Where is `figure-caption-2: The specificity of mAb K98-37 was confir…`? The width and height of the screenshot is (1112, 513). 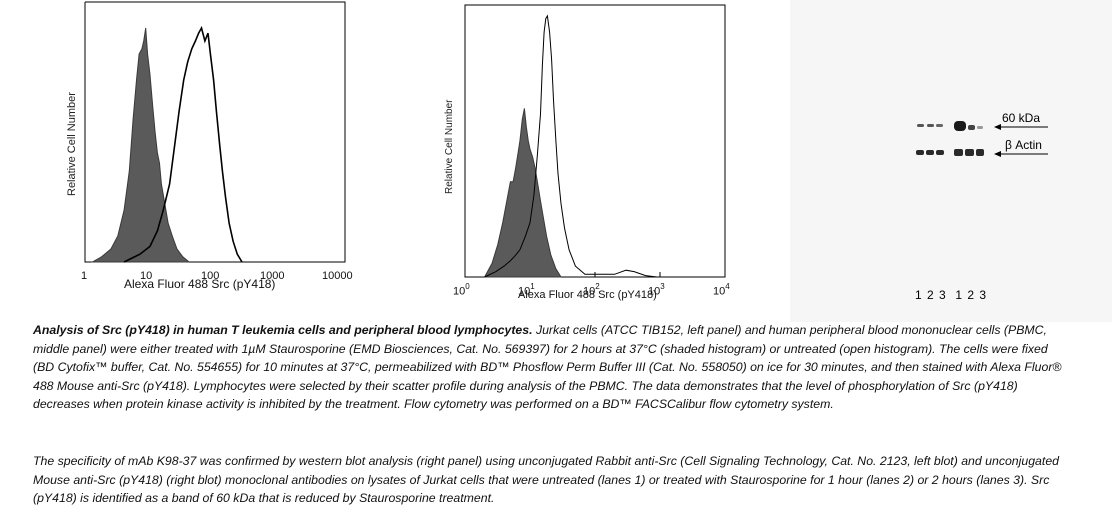 figure-caption-2: The specificity of mAb K98-37 was confir… is located at coordinates (546, 480).